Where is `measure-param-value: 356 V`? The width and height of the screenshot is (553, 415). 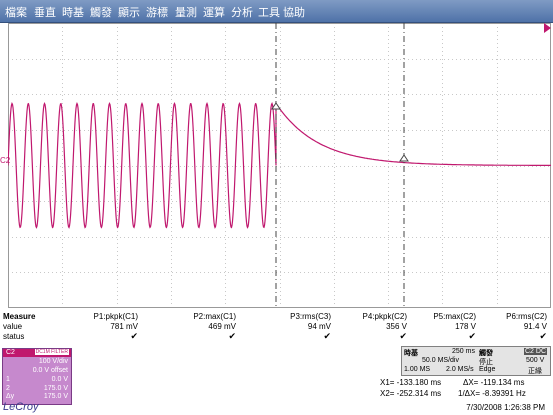 measure-param-value: 356 V is located at coordinates (396, 326).